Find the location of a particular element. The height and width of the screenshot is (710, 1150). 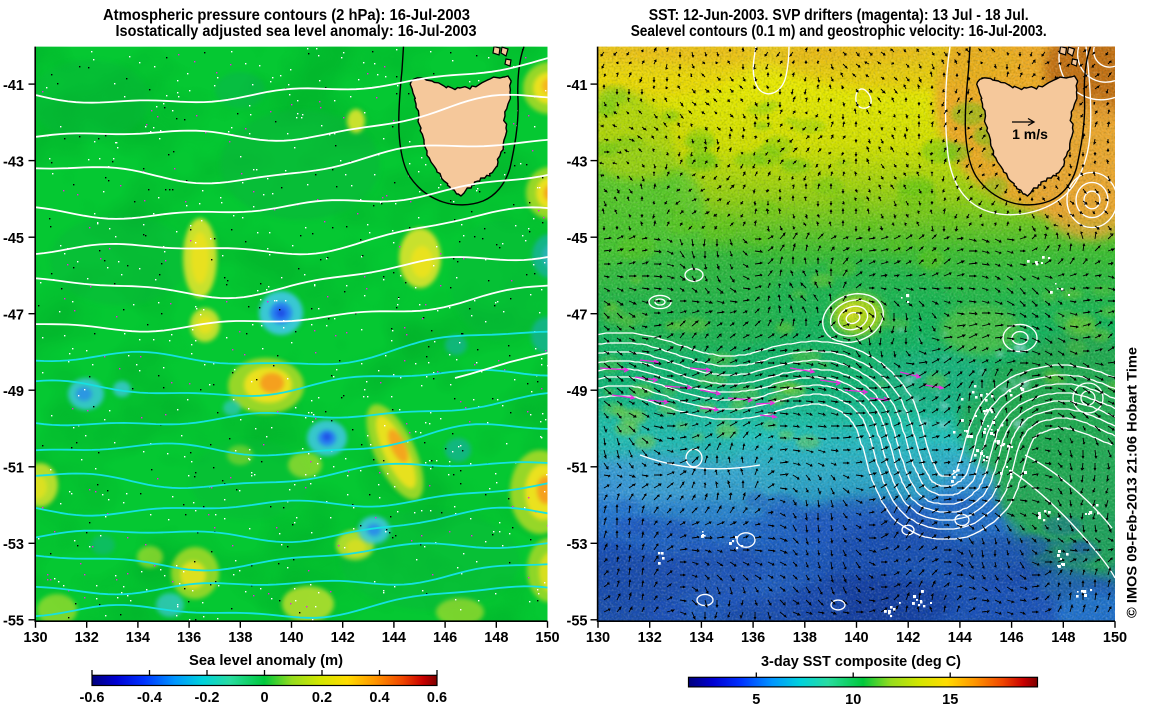

svg-text: -0.2 is located at coordinates (207, 698).